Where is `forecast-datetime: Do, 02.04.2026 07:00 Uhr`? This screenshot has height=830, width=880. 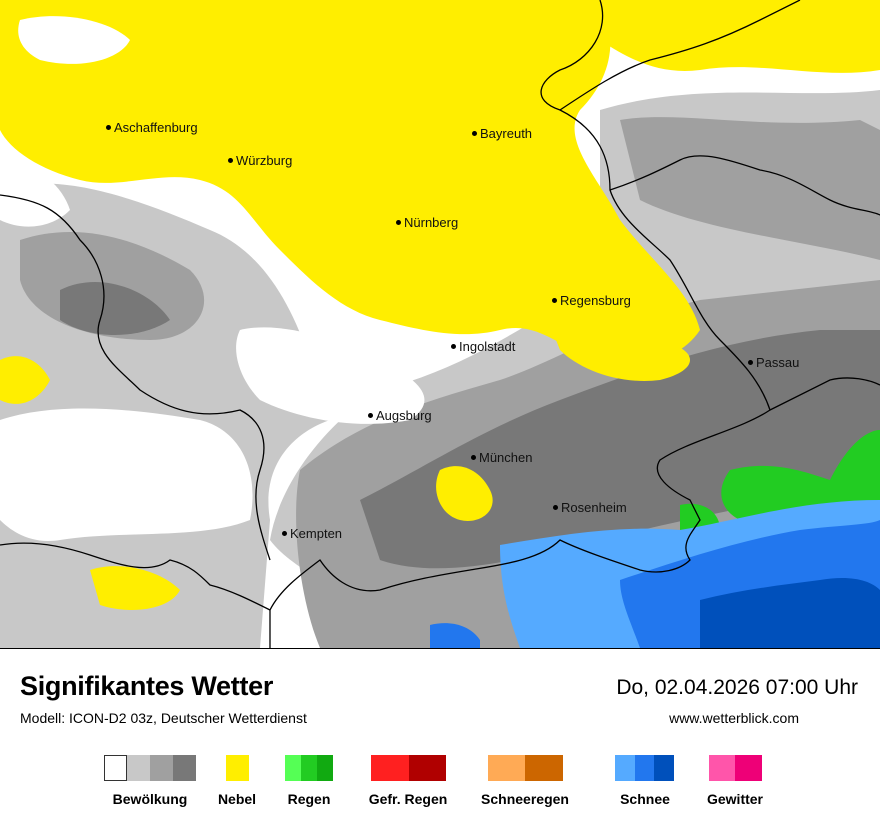 forecast-datetime: Do, 02.04.2026 07:00 Uhr is located at coordinates (737, 687).